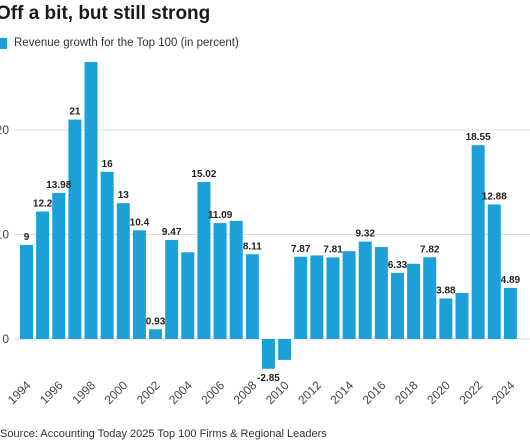 This screenshot has height=442, width=530. I want to click on bar-2015, so click(365, 290).